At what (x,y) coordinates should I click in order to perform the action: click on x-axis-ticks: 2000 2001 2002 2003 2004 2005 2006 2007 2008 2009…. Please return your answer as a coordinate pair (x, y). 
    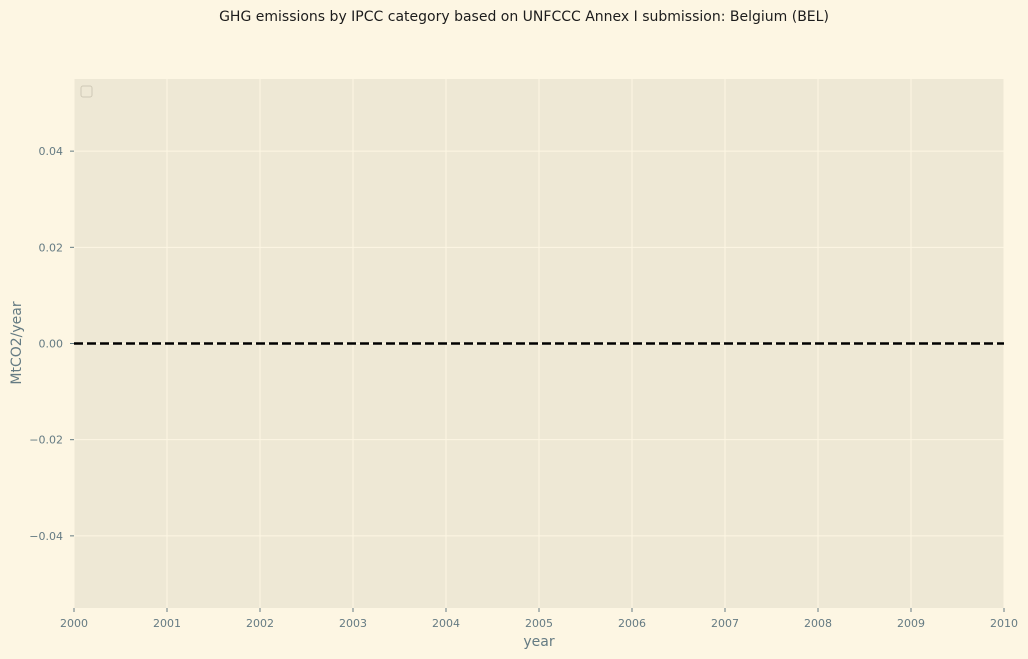
    Looking at the image, I should click on (539, 619).